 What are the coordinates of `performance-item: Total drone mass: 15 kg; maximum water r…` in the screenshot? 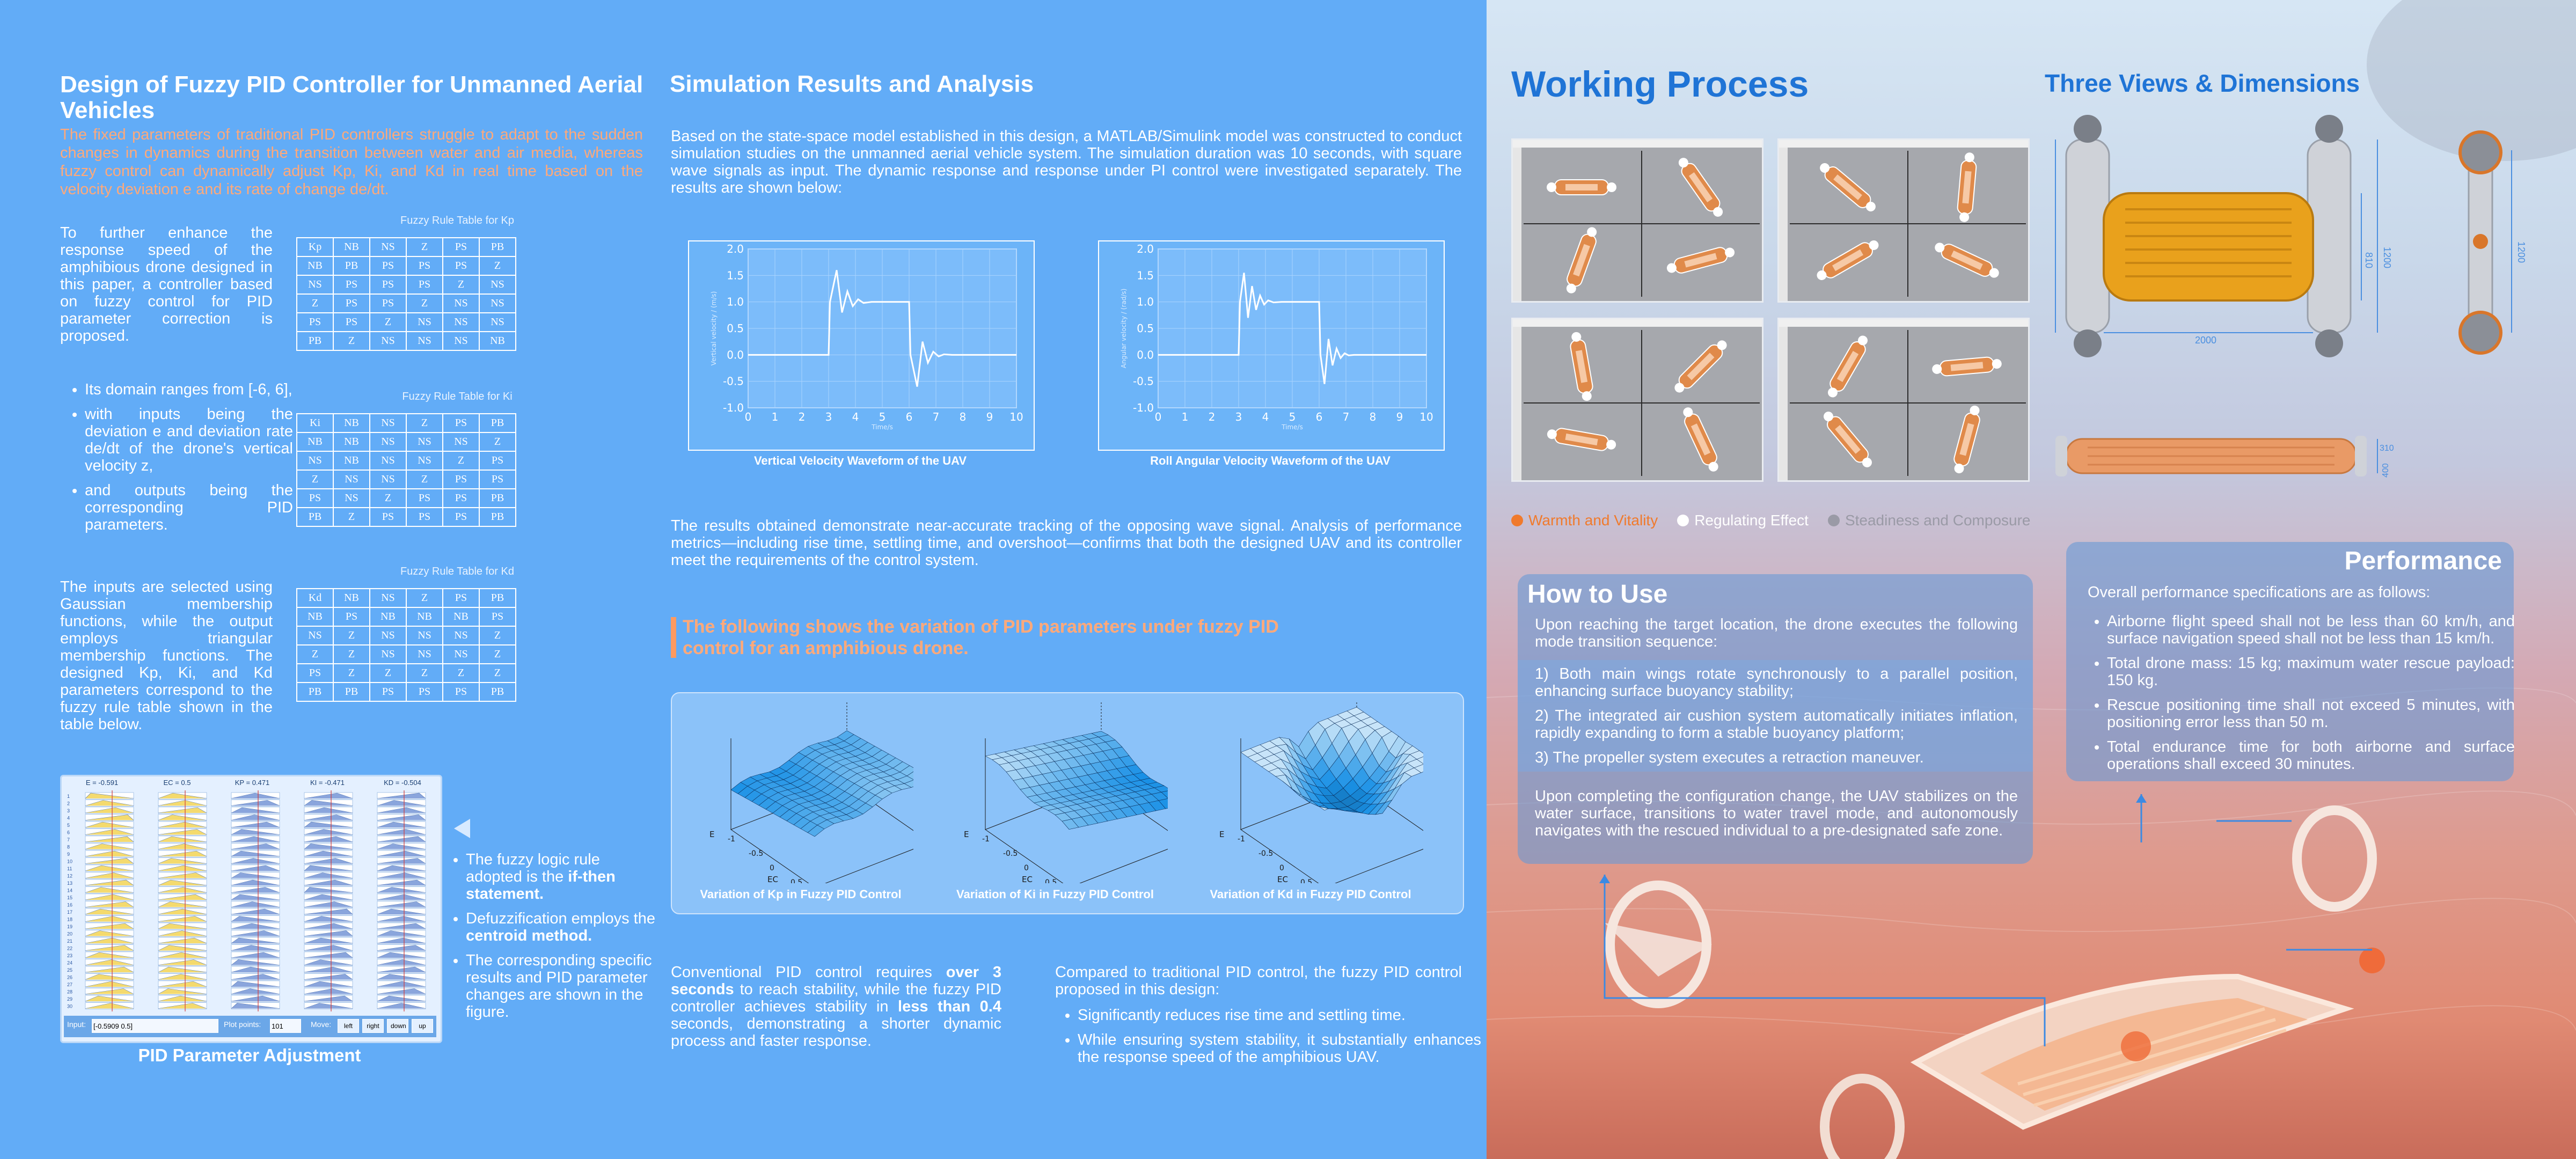 It's located at (2311, 672).